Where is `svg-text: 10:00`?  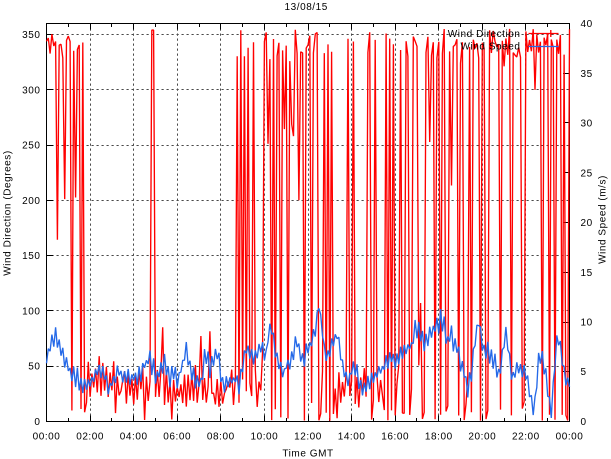 svg-text: 10:00 is located at coordinates (265, 437).